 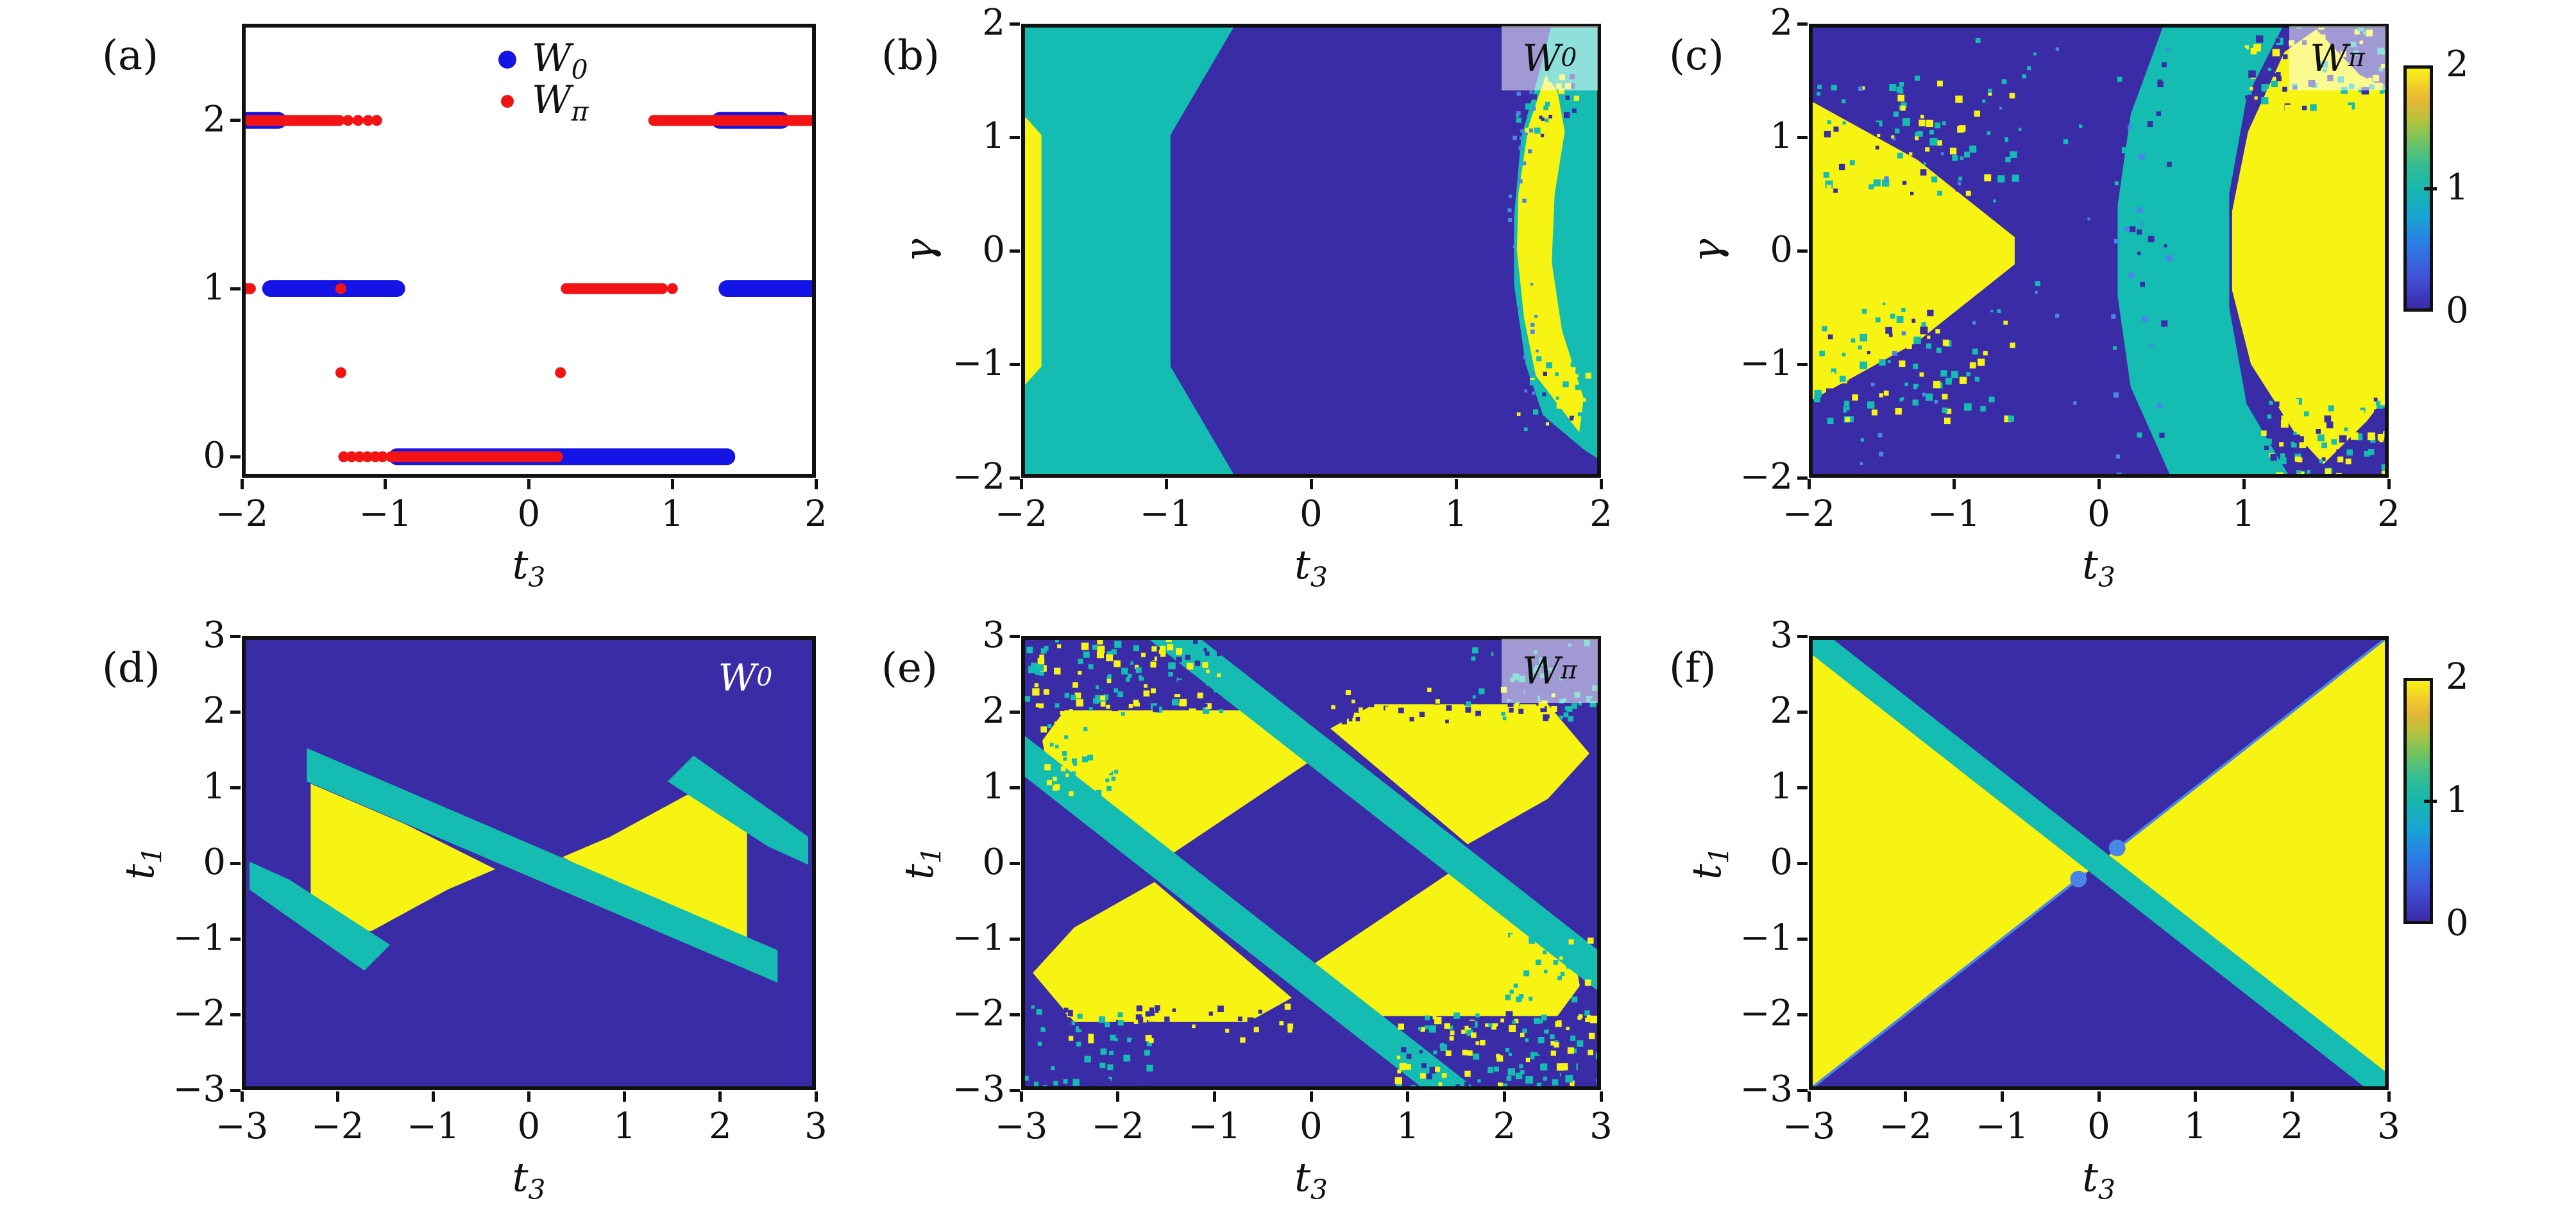 I want to click on y-tick-label: −1, so click(x=978, y=363).